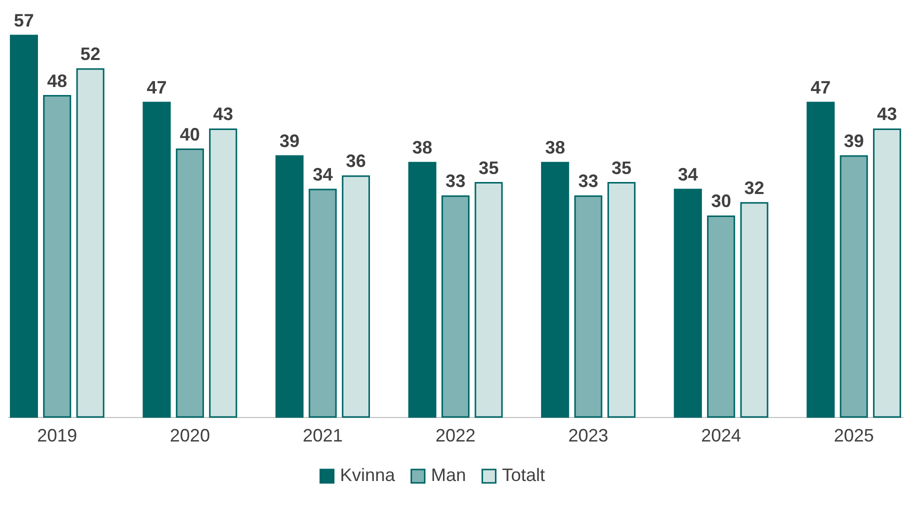 The width and height of the screenshot is (921, 518). Describe the element at coordinates (57, 436) in the screenshot. I see `x-tick-label: 2019` at that location.